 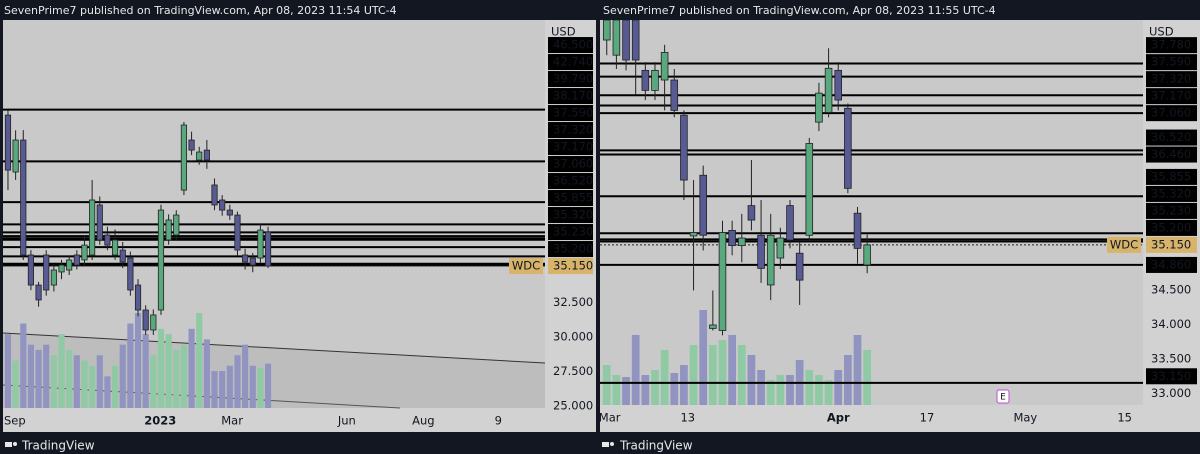 I want to click on x-tick-label: Mar, so click(x=610, y=418).